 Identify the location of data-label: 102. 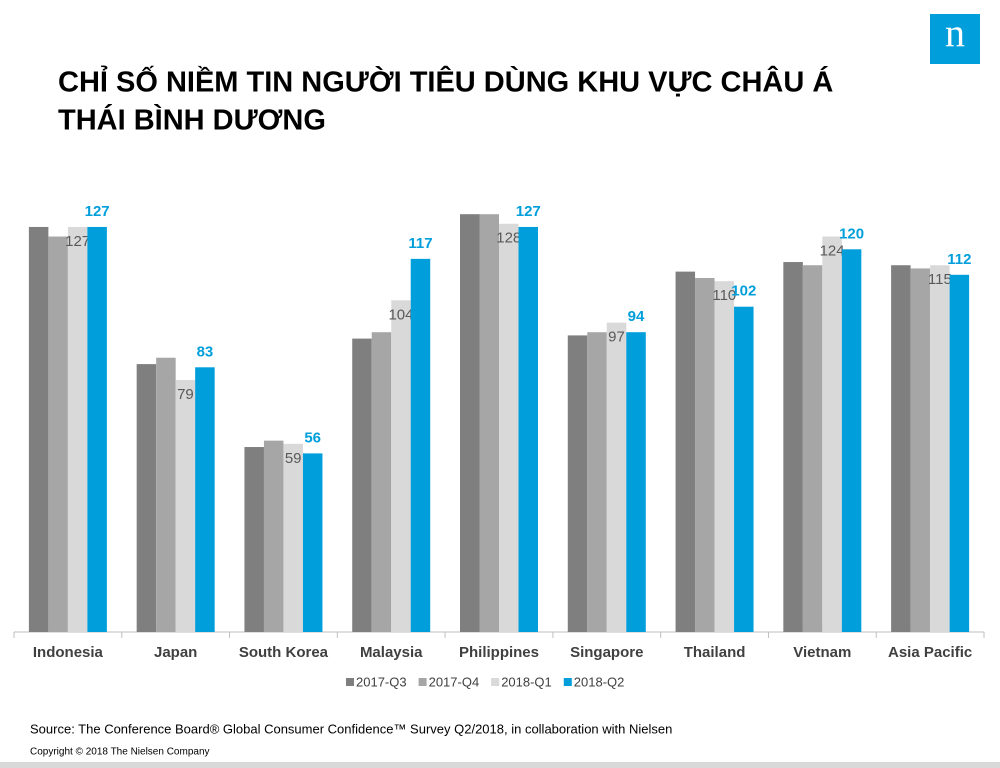
(743, 291).